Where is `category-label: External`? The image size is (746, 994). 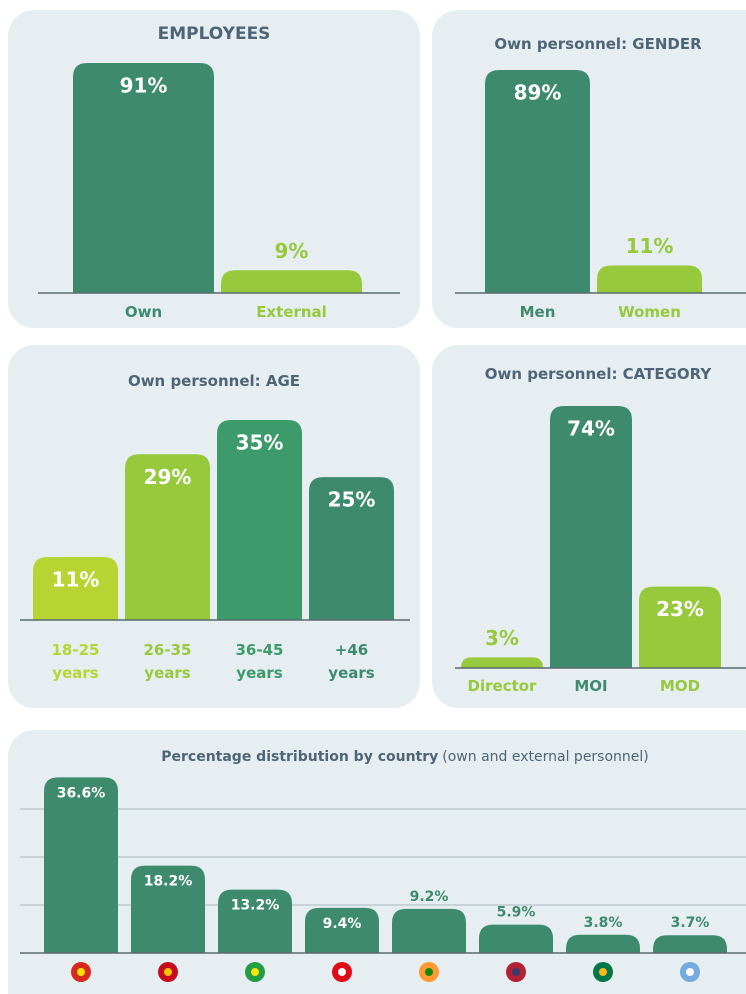 category-label: External is located at coordinates (291, 312).